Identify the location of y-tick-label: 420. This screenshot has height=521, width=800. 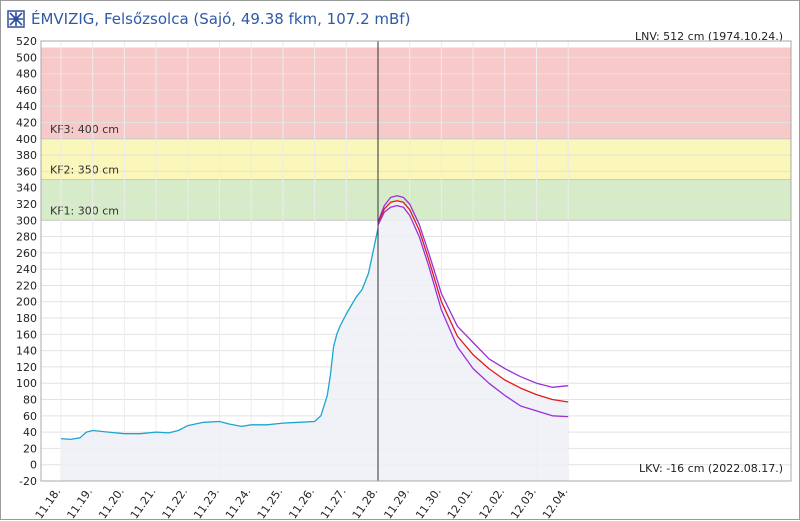
(26, 122).